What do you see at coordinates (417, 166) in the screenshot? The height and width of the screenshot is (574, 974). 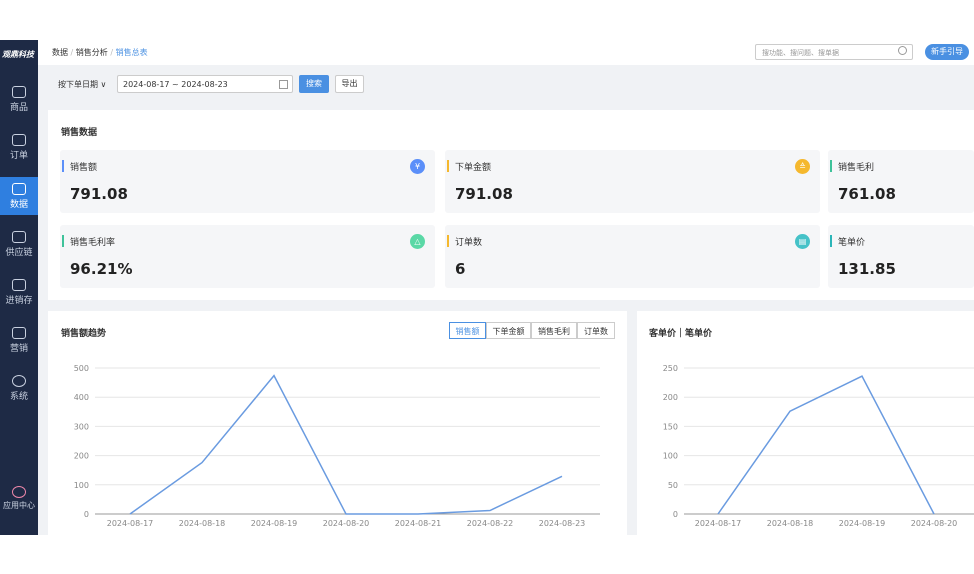 I see `stat-icon: ¥` at bounding box center [417, 166].